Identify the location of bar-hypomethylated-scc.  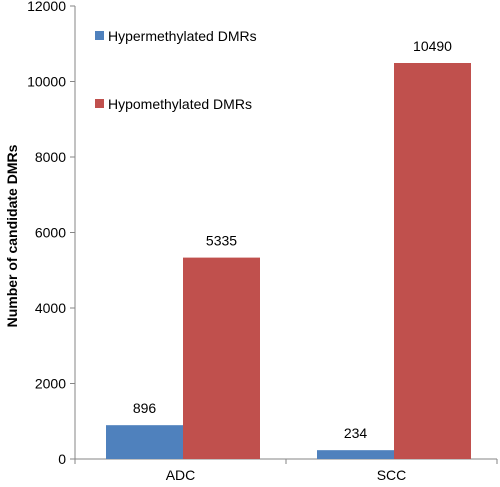
(432, 261).